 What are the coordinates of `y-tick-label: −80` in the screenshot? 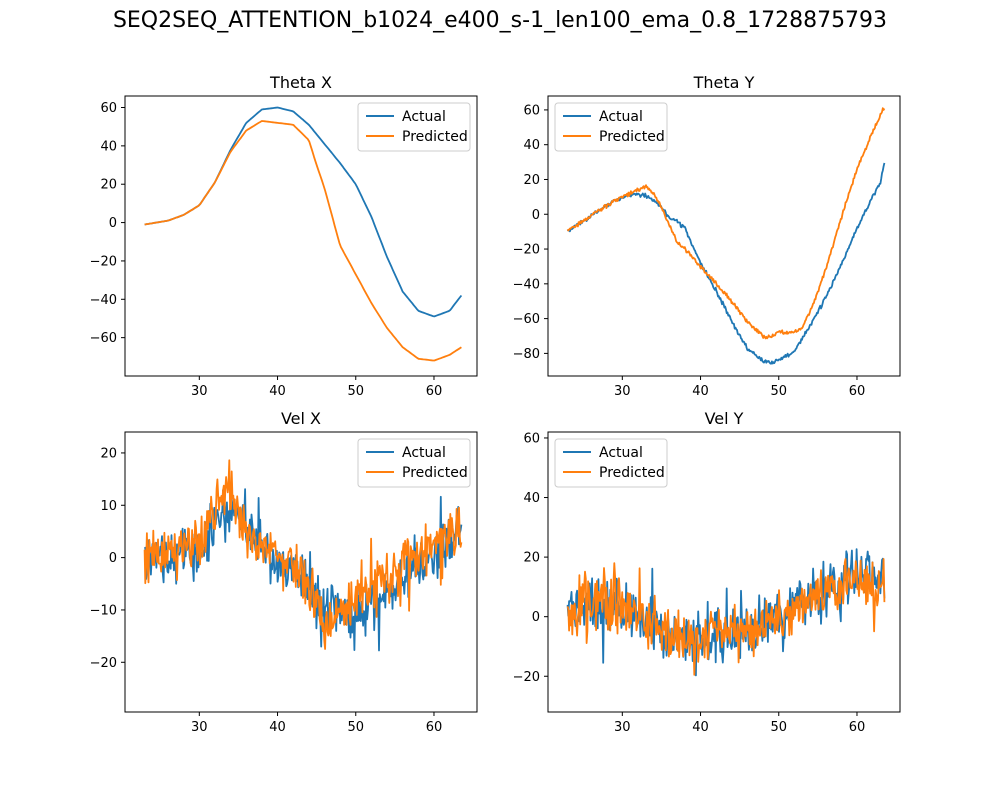 It's located at (526, 354).